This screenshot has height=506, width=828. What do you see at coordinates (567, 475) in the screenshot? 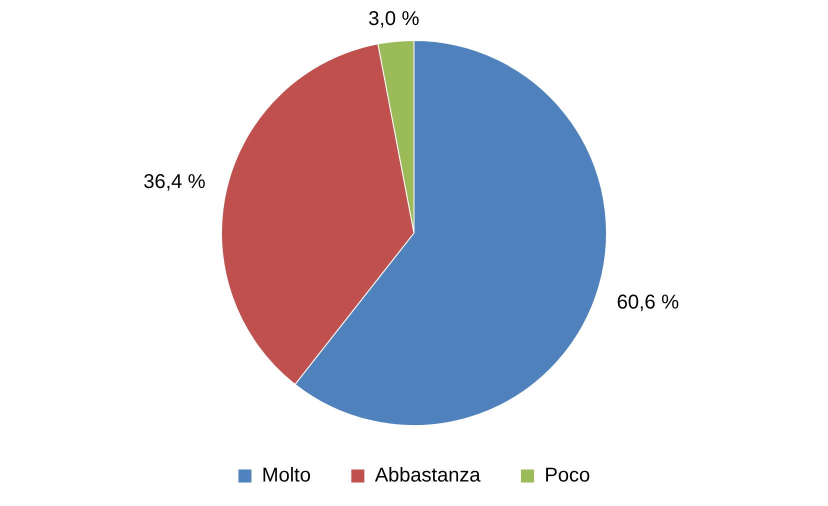
I see `legend-label: Poco` at bounding box center [567, 475].